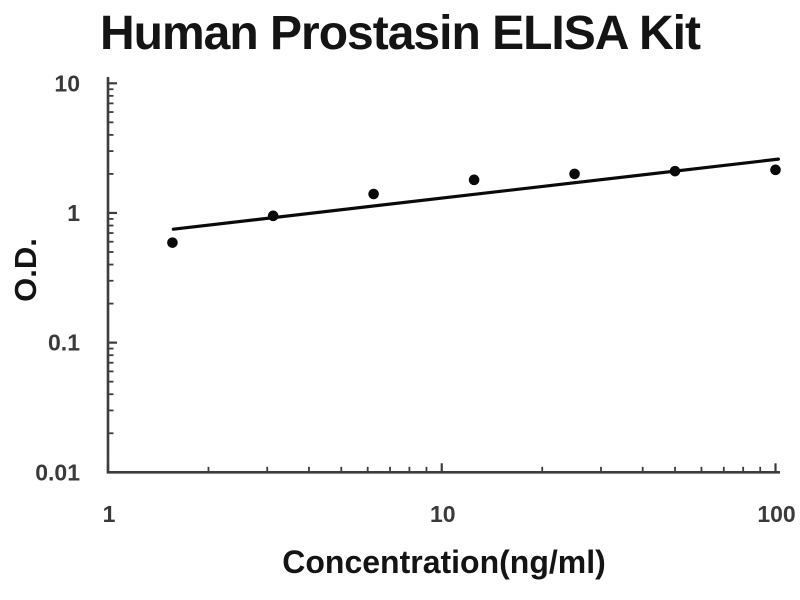 The height and width of the screenshot is (600, 800). Describe the element at coordinates (475, 194) in the screenshot. I see `fit-line` at that location.